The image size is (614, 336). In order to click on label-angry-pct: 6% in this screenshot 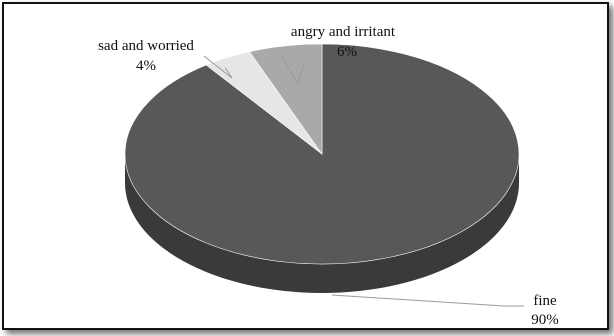, I will do `click(347, 52)`.